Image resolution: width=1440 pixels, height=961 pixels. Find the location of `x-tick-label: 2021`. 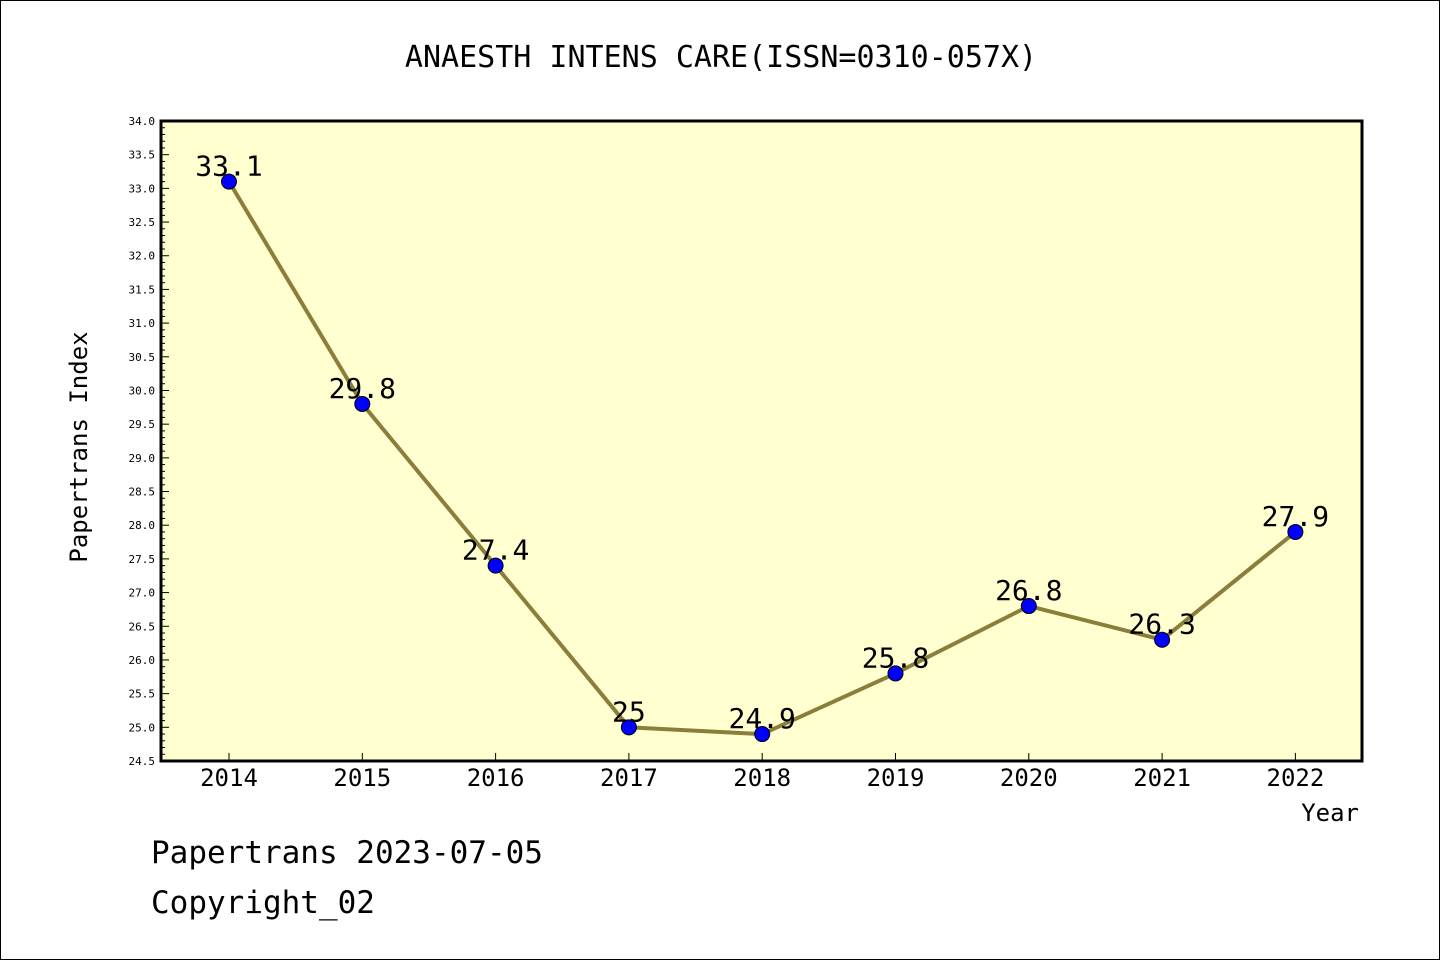

x-tick-label: 2021 is located at coordinates (1162, 778).